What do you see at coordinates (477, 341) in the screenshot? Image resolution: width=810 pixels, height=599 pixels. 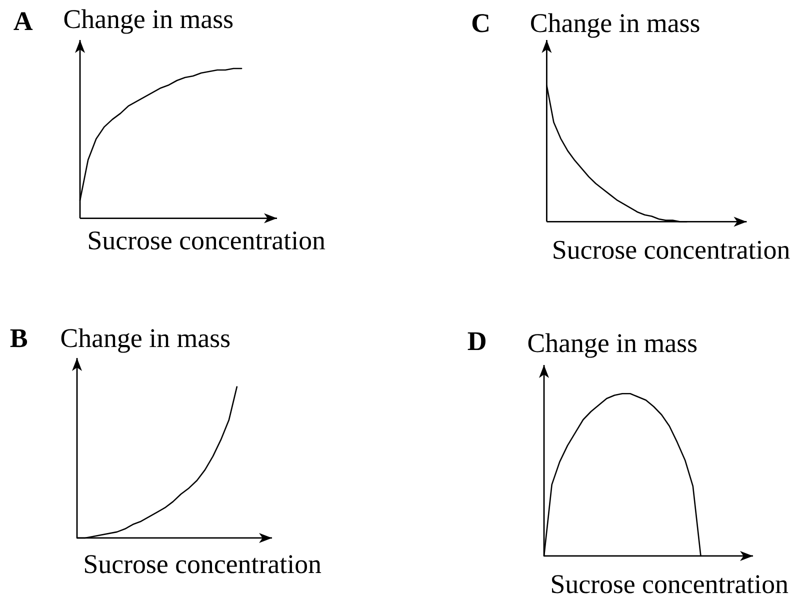 I see `chart-title: D` at bounding box center [477, 341].